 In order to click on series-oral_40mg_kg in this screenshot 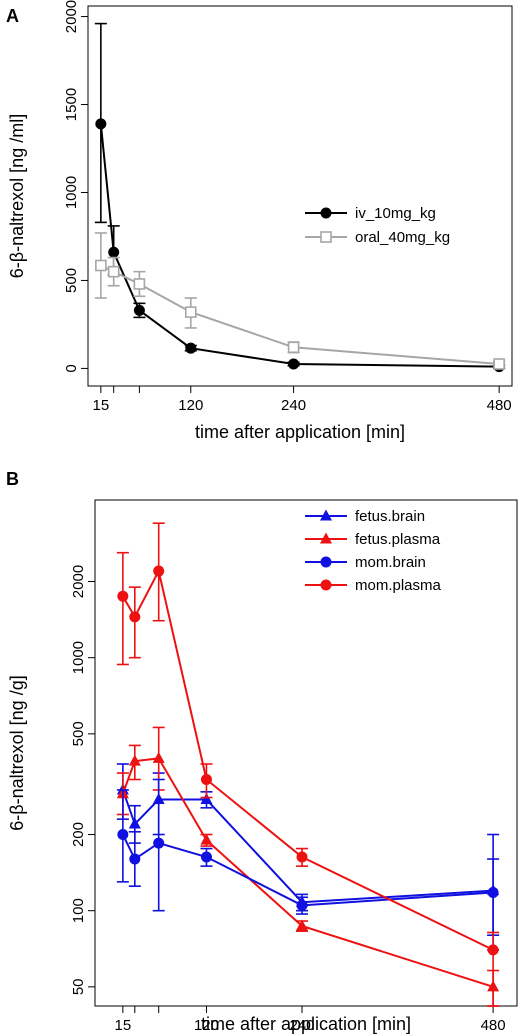, I will do `click(300, 301)`.